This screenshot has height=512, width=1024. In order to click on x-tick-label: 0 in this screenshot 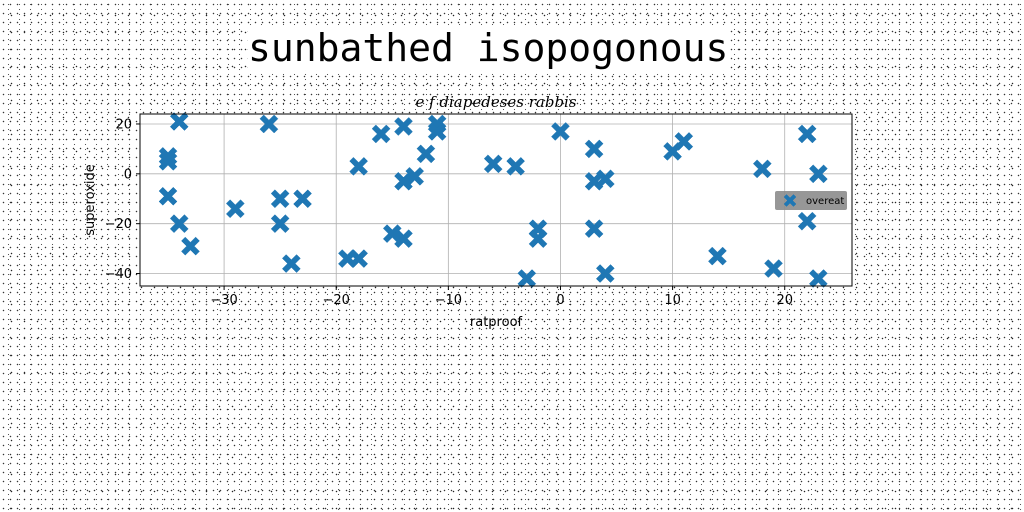, I will do `click(560, 300)`.